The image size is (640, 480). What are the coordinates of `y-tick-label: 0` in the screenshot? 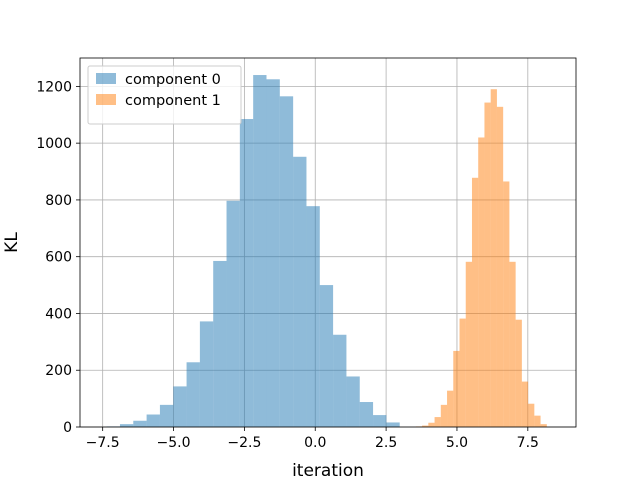 It's located at (67, 428).